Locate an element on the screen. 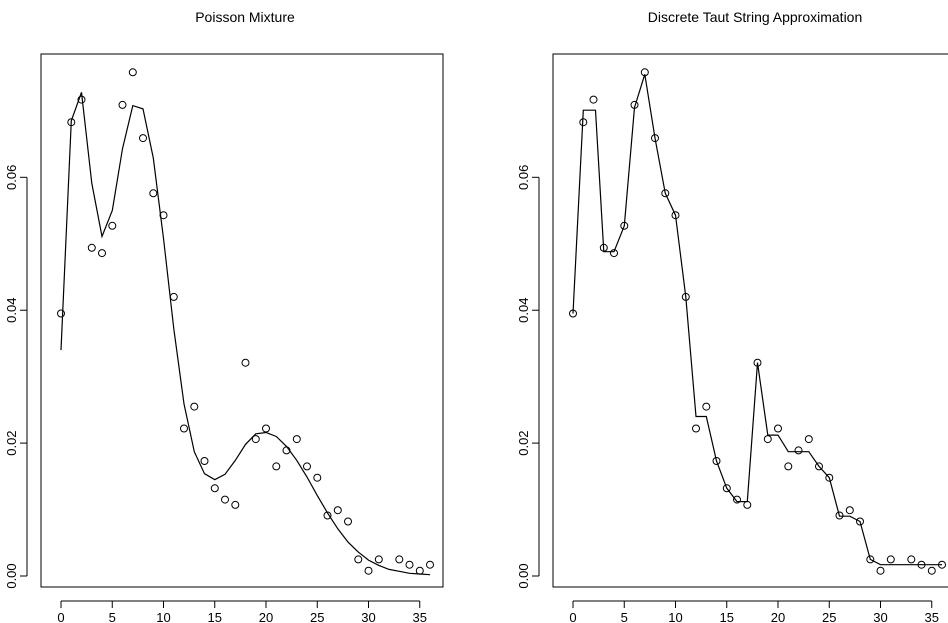  chart-title: Discrete Taut String Approximation is located at coordinates (755, 17).